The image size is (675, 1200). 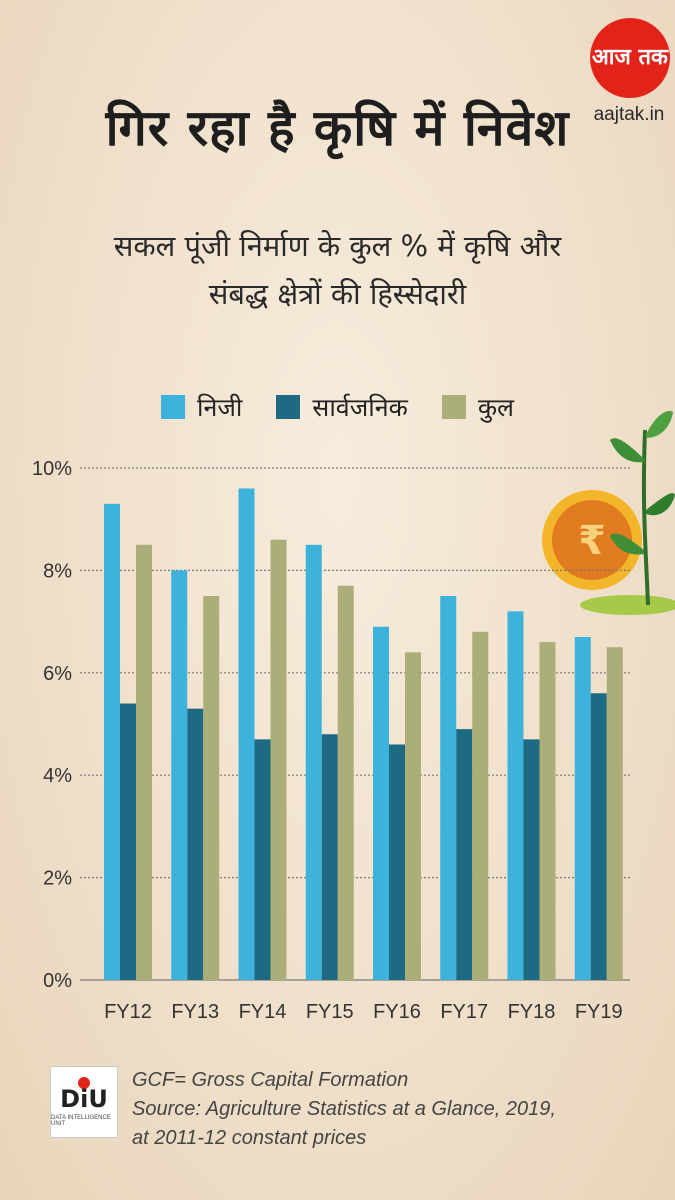 I want to click on aajtak-logo: आज तक aajtak.in, so click(x=631, y=73).